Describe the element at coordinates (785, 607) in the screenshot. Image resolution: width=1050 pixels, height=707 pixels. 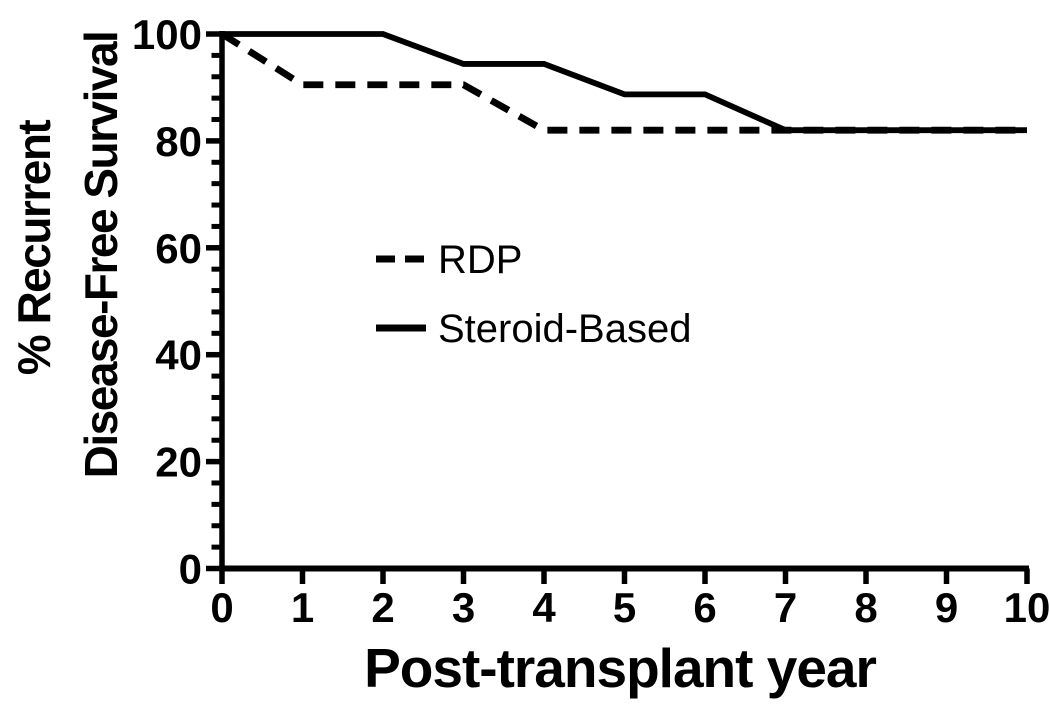
I see `x-tick-label: 7` at that location.